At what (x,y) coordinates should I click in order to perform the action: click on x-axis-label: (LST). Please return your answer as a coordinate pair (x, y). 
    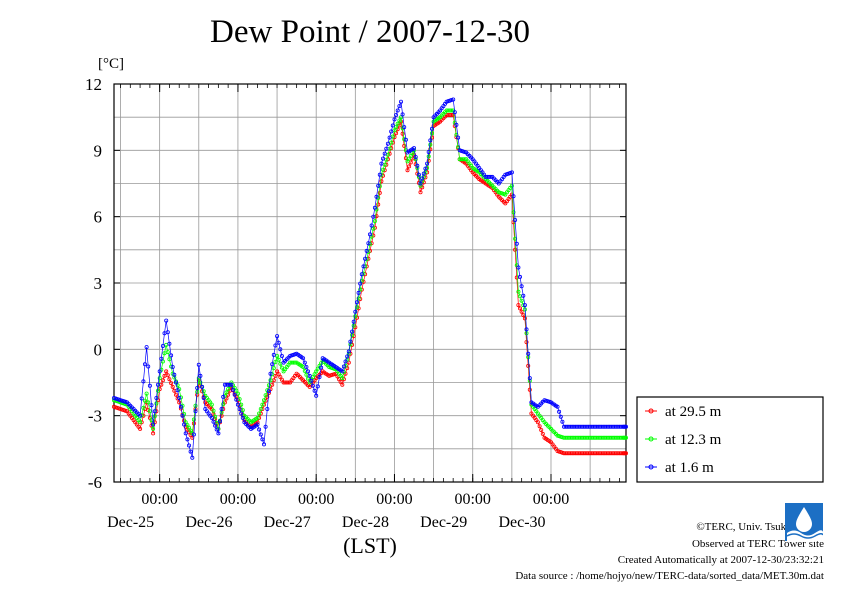
    Looking at the image, I should click on (370, 545).